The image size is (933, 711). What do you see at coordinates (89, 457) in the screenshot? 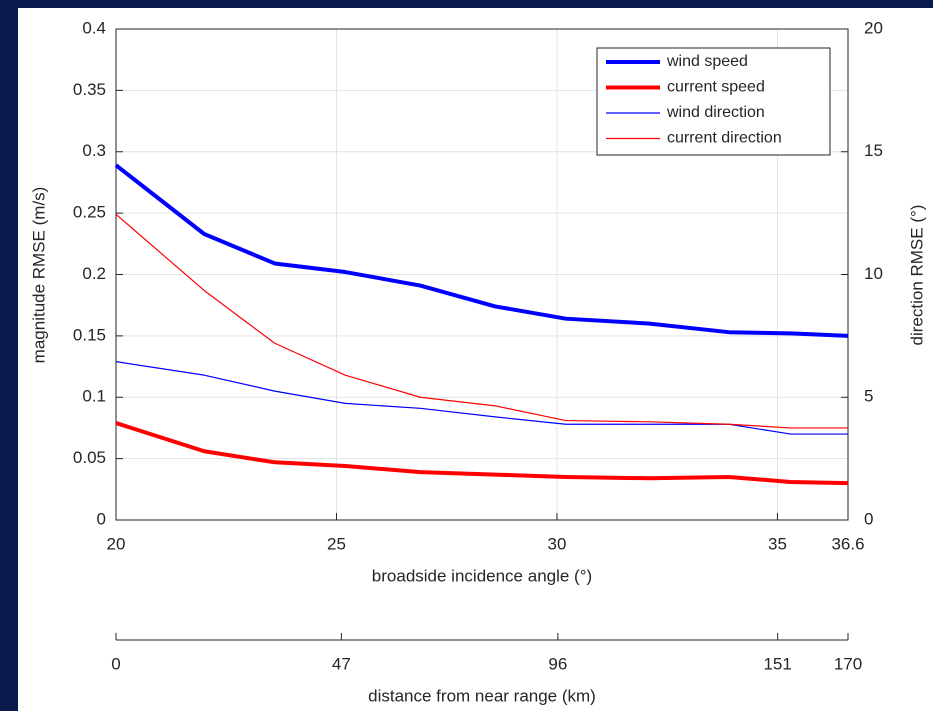
I see `y-tick-label: 0.05` at bounding box center [89, 457].